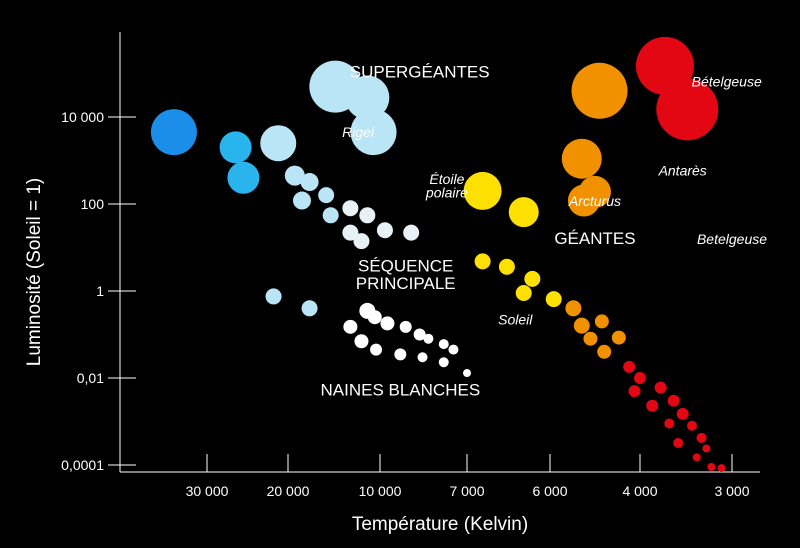 This screenshot has width=800, height=548. I want to click on y-tick-label: 0,0001, so click(82, 465).